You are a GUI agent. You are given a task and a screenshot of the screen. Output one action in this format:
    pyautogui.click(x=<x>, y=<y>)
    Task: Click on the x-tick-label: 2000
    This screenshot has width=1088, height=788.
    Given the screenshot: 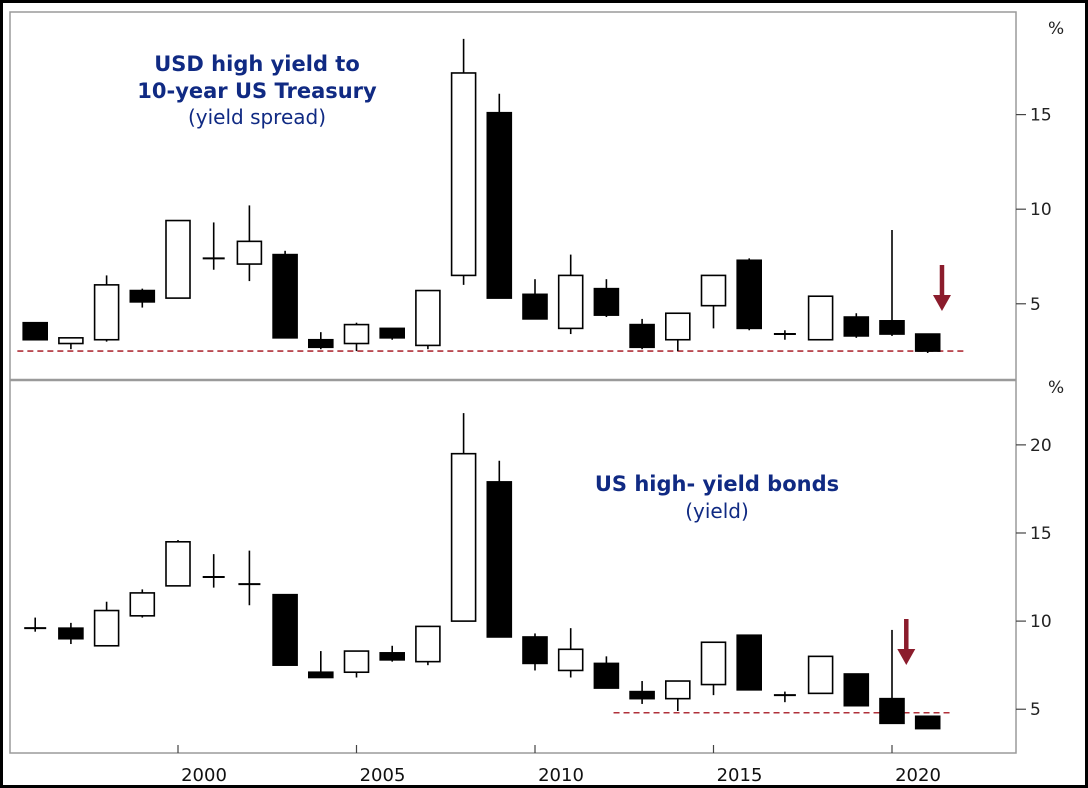 What is the action you would take?
    pyautogui.click(x=204, y=775)
    